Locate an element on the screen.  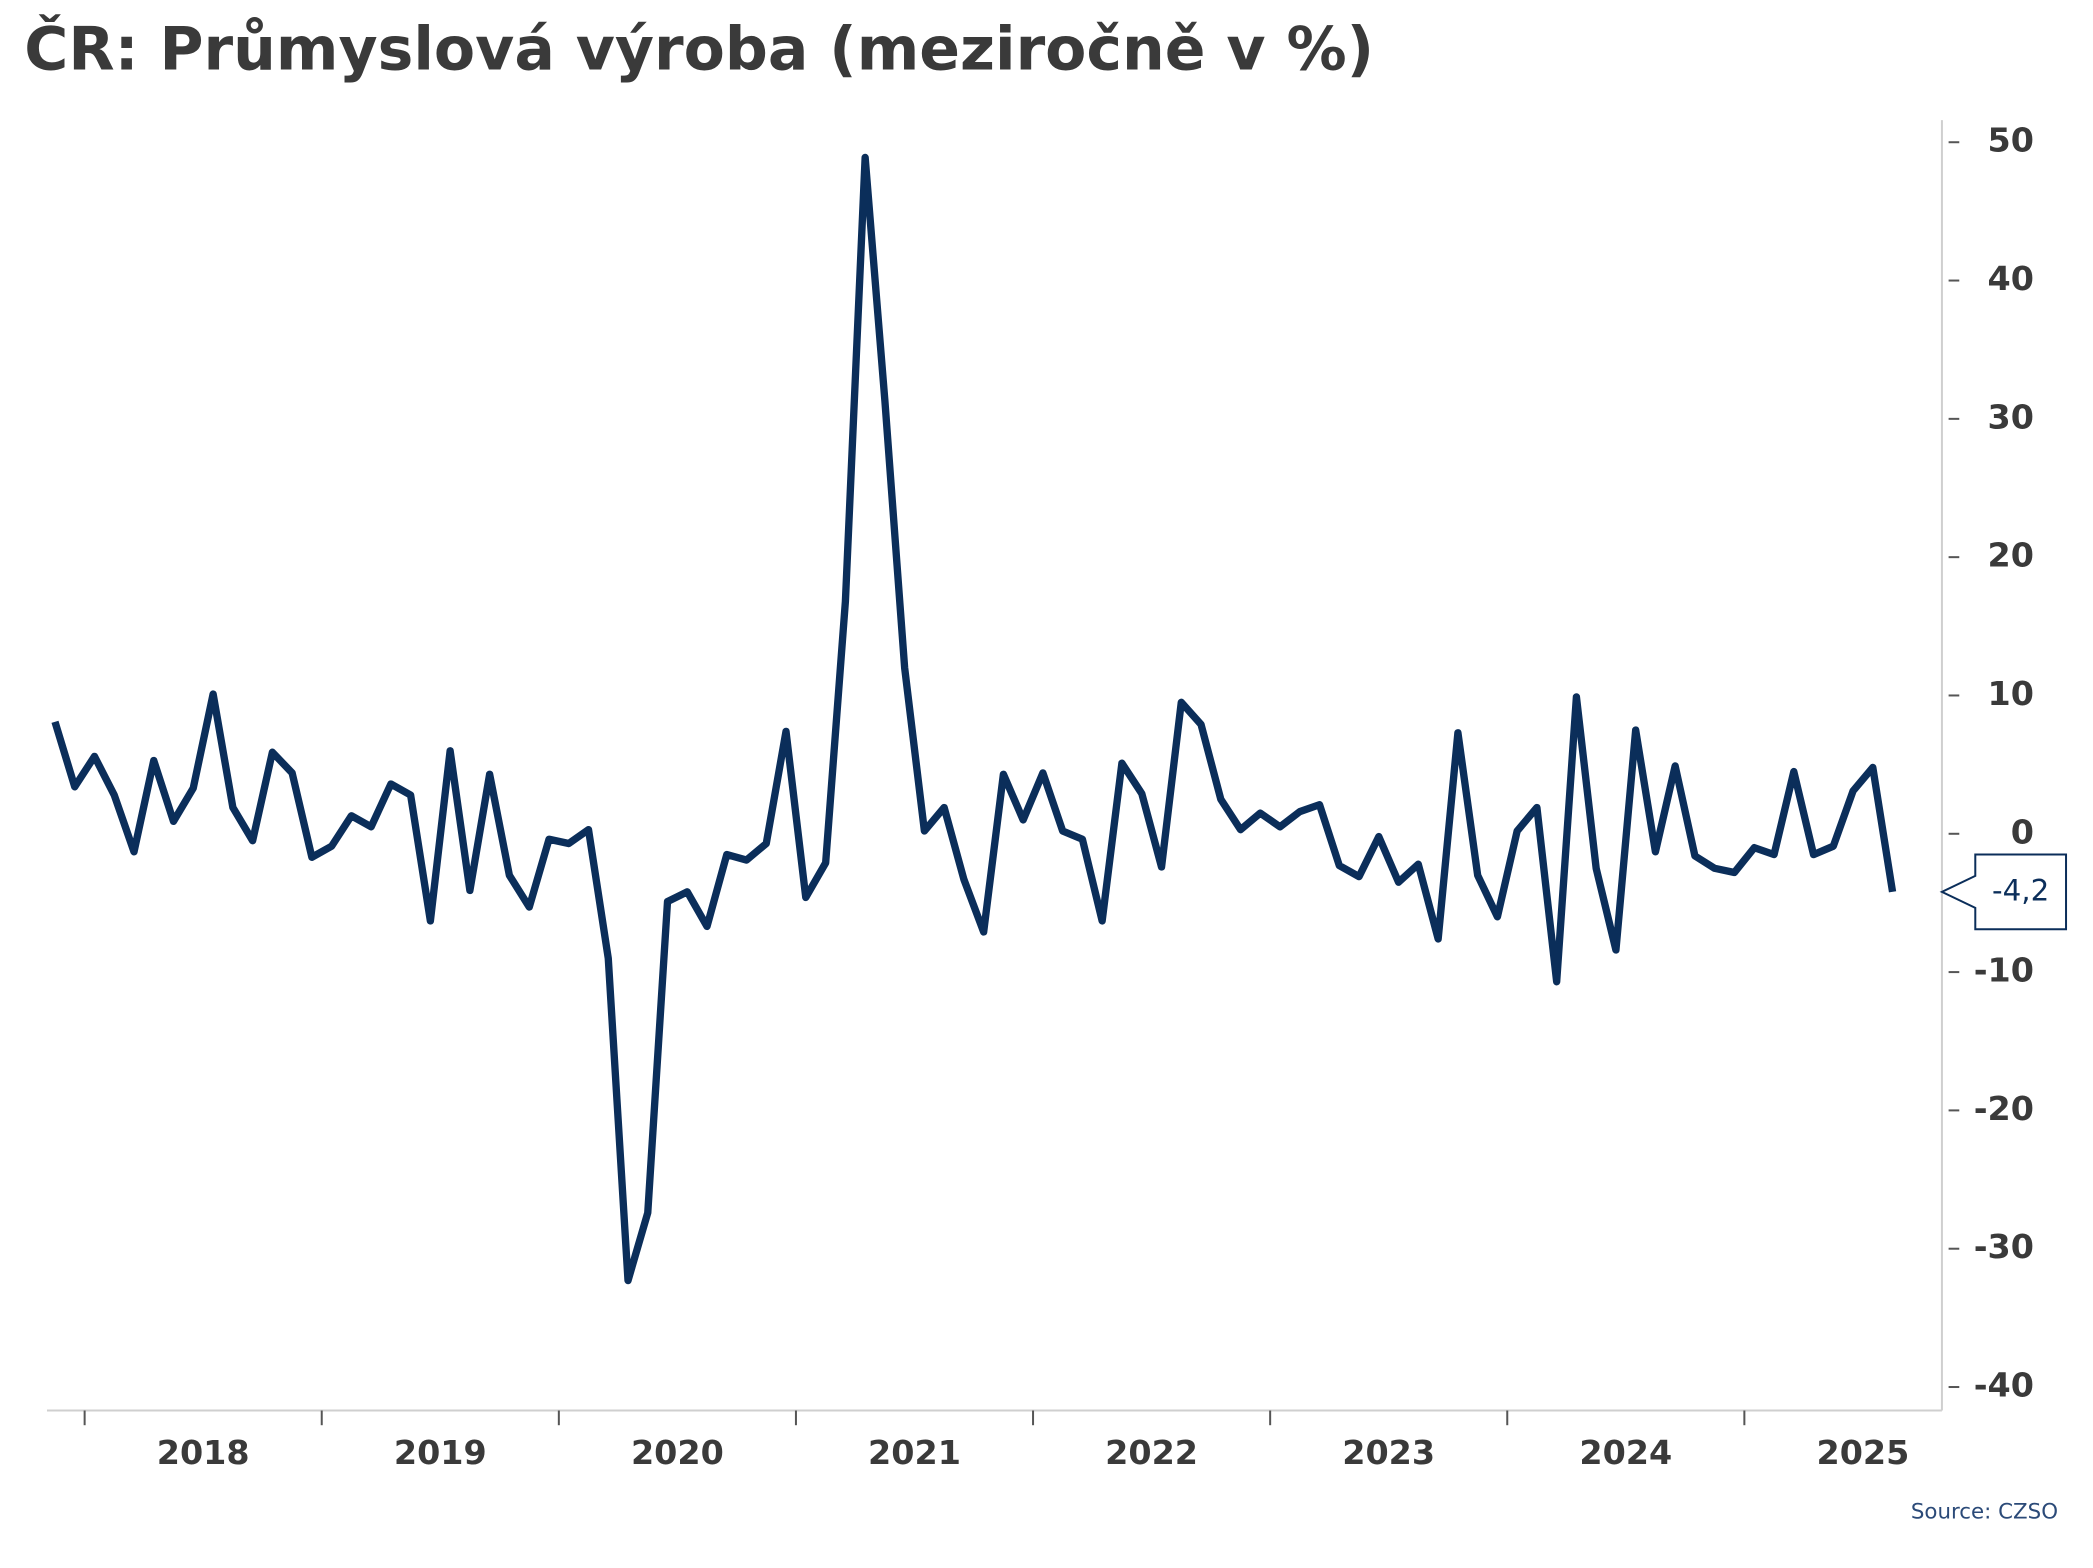
value-label: -4,2 is located at coordinates (2020, 890).